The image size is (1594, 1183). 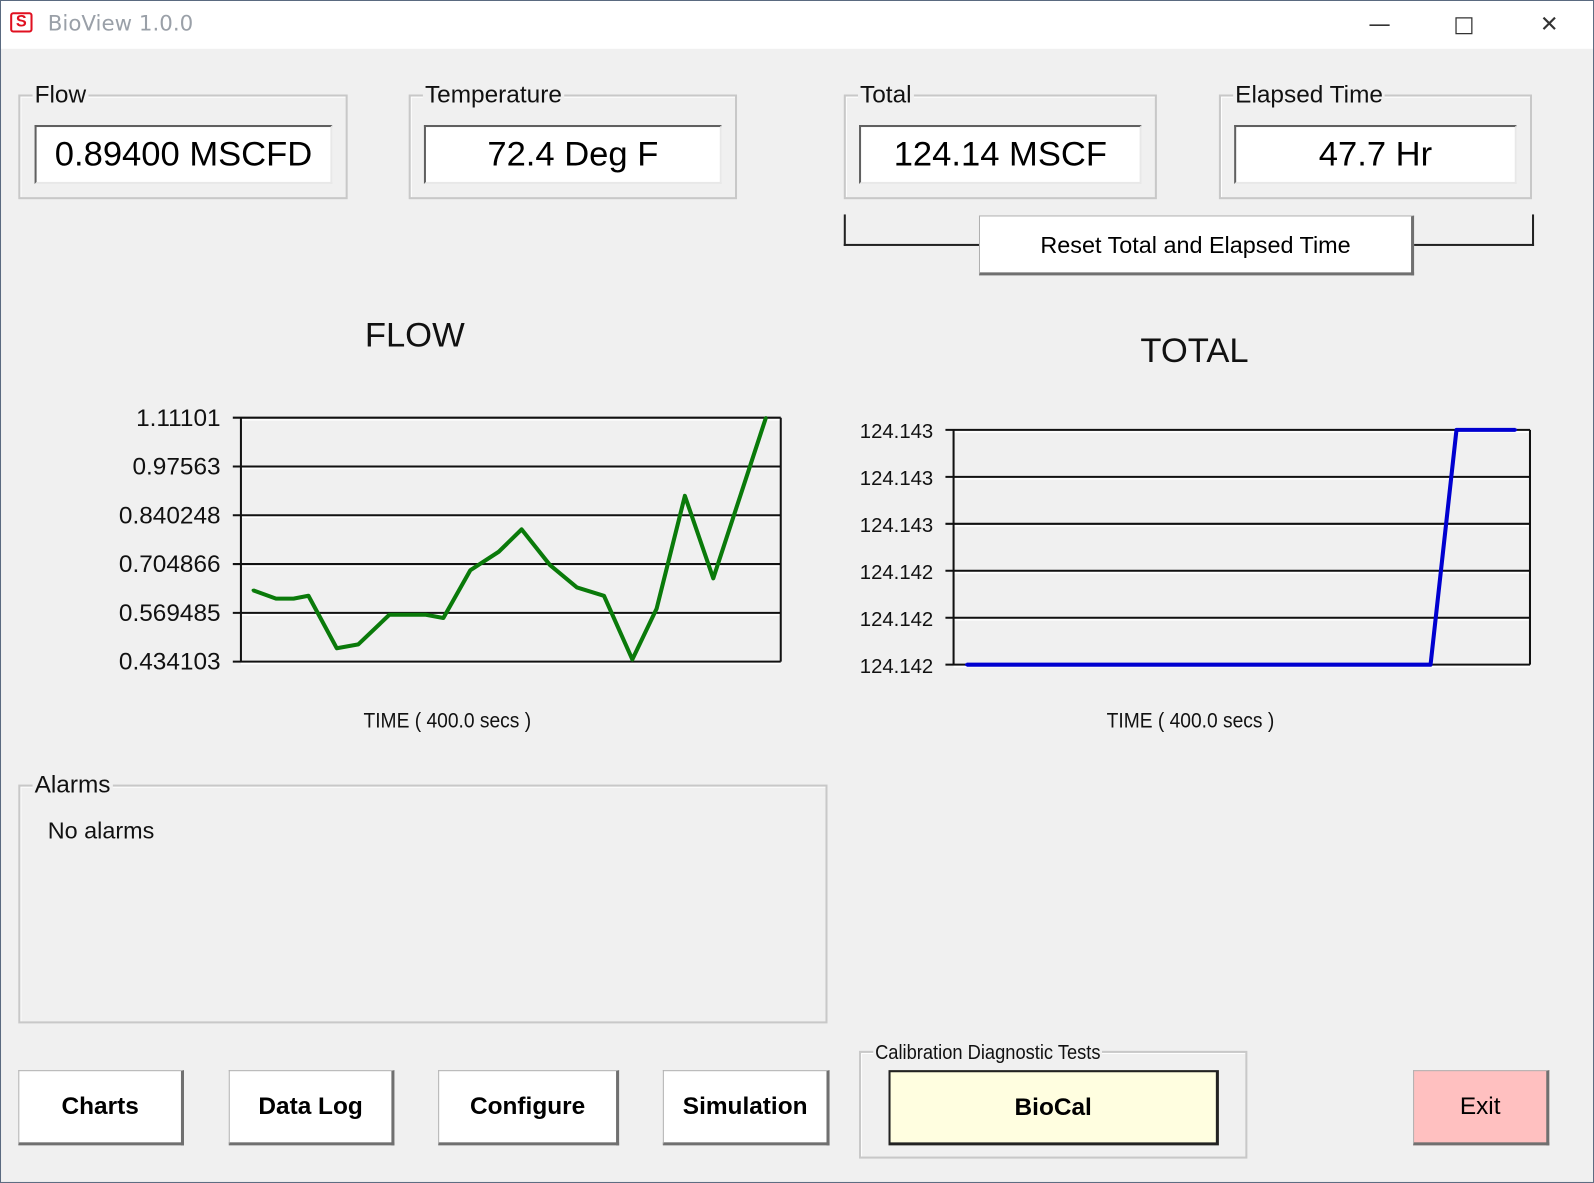 What do you see at coordinates (178, 418) in the screenshot?
I see `y-tick-label: 1.11101` at bounding box center [178, 418].